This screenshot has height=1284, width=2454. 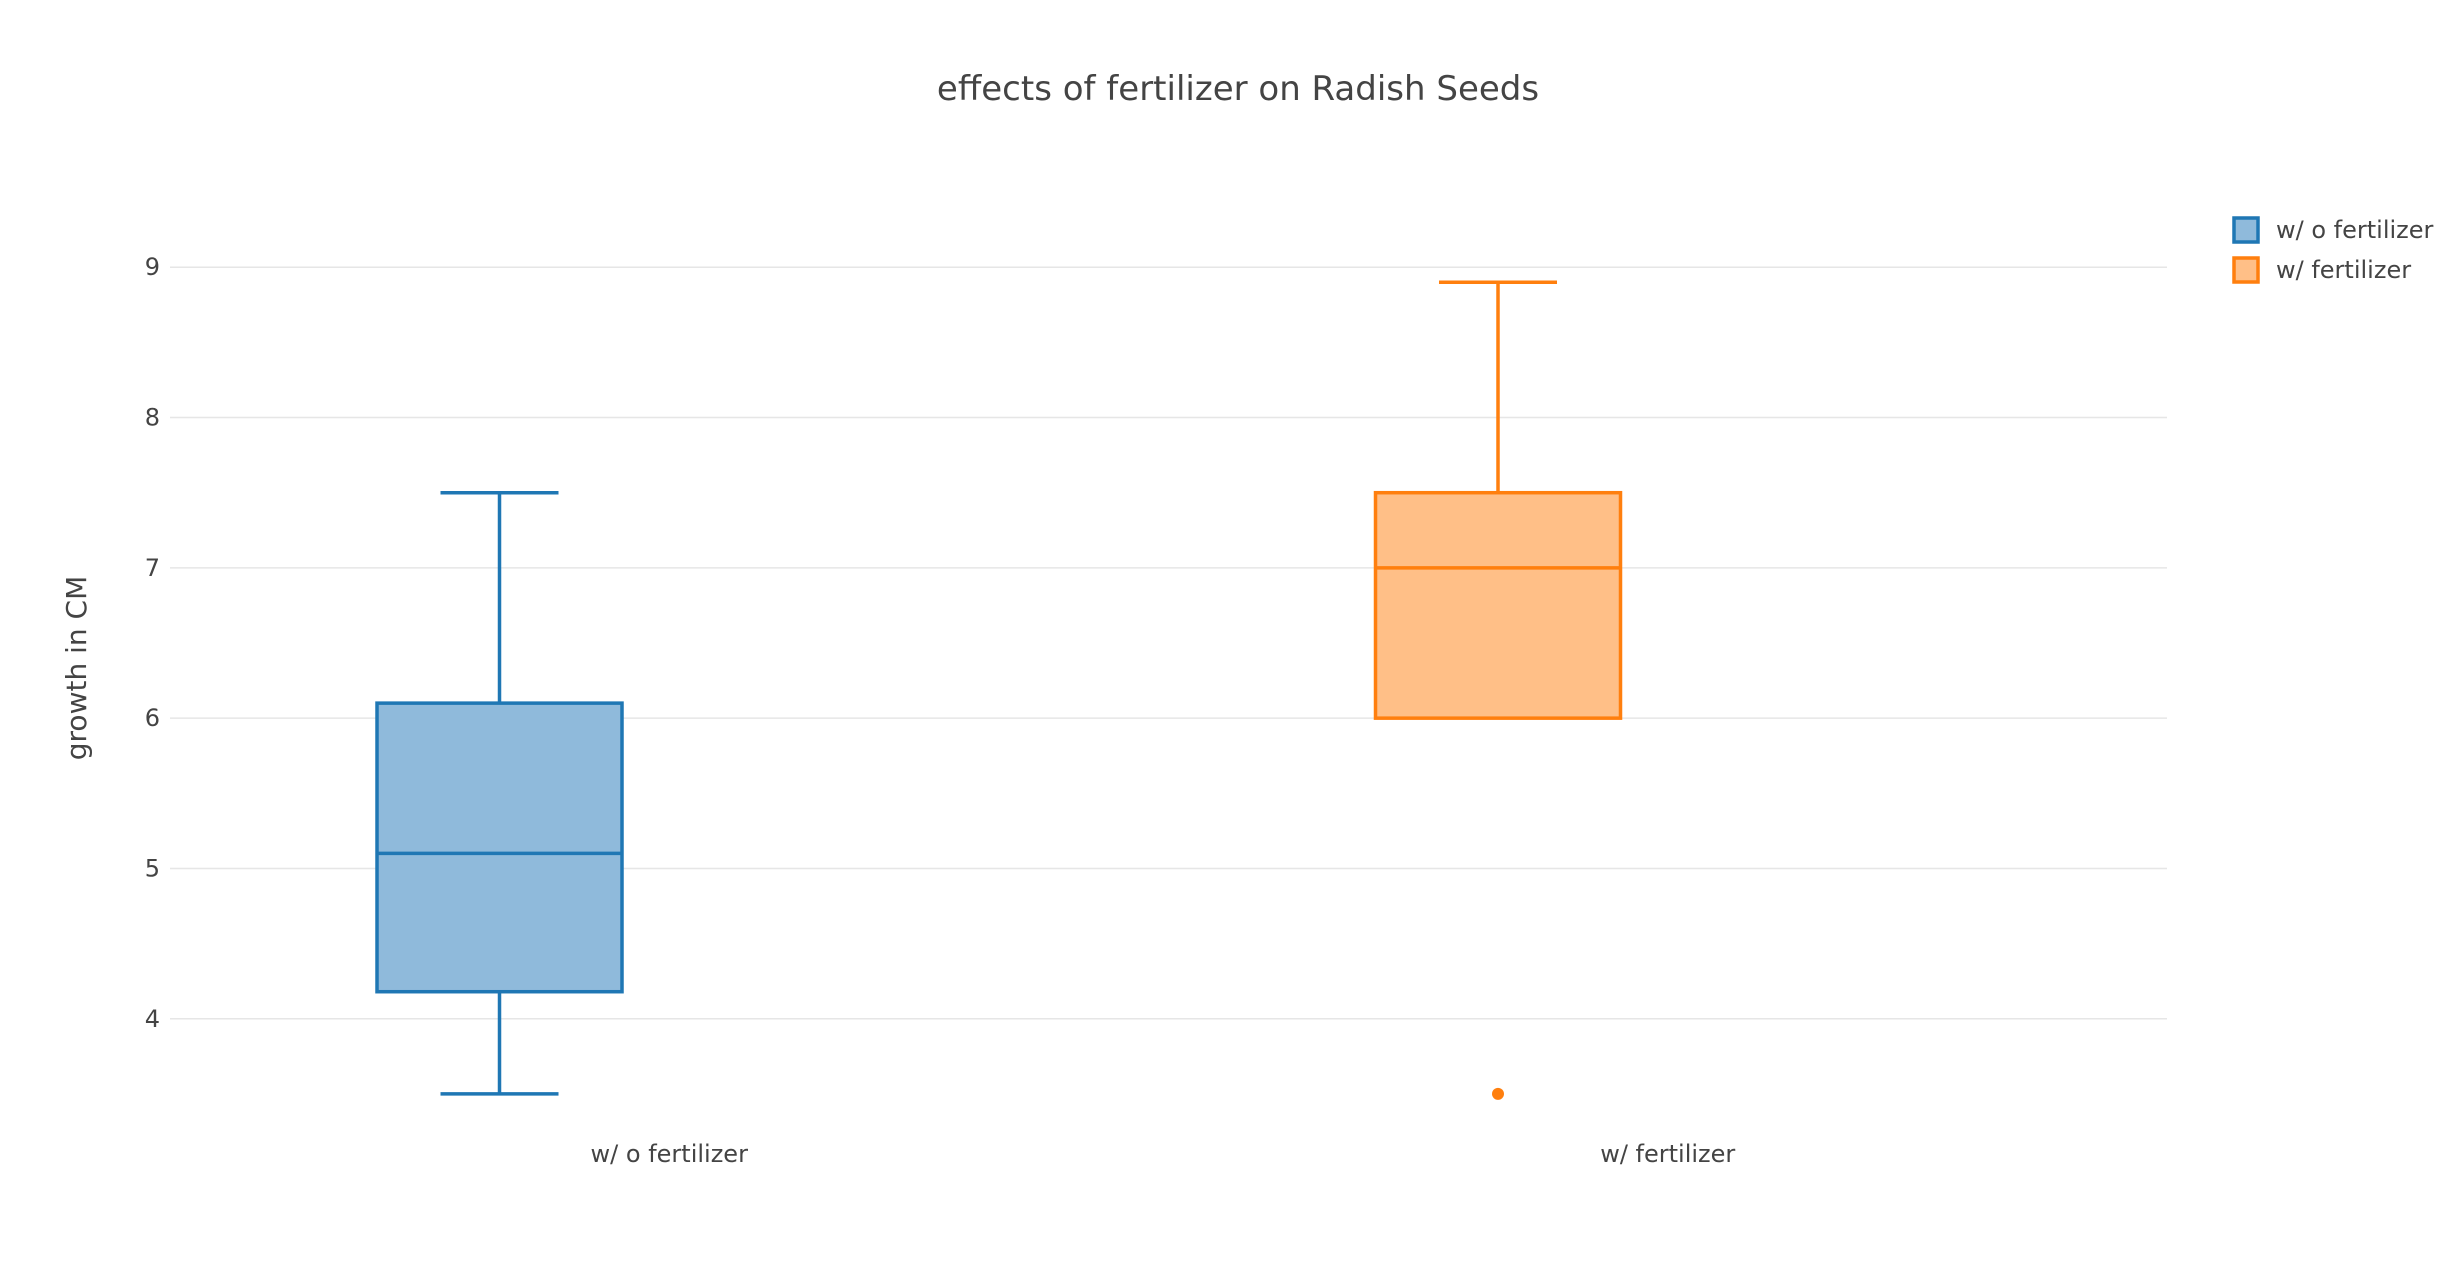 I want to click on y-tick-label: 5, so click(x=152, y=868).